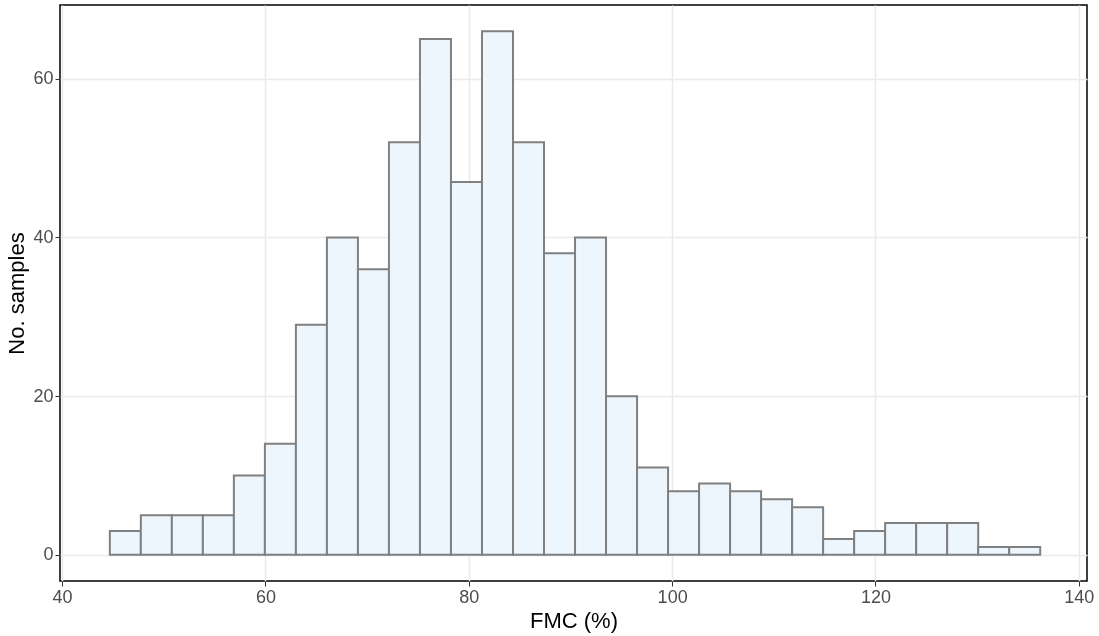 Image resolution: width=1099 pixels, height=636 pixels. I want to click on y-tick-label: 60, so click(43, 78).